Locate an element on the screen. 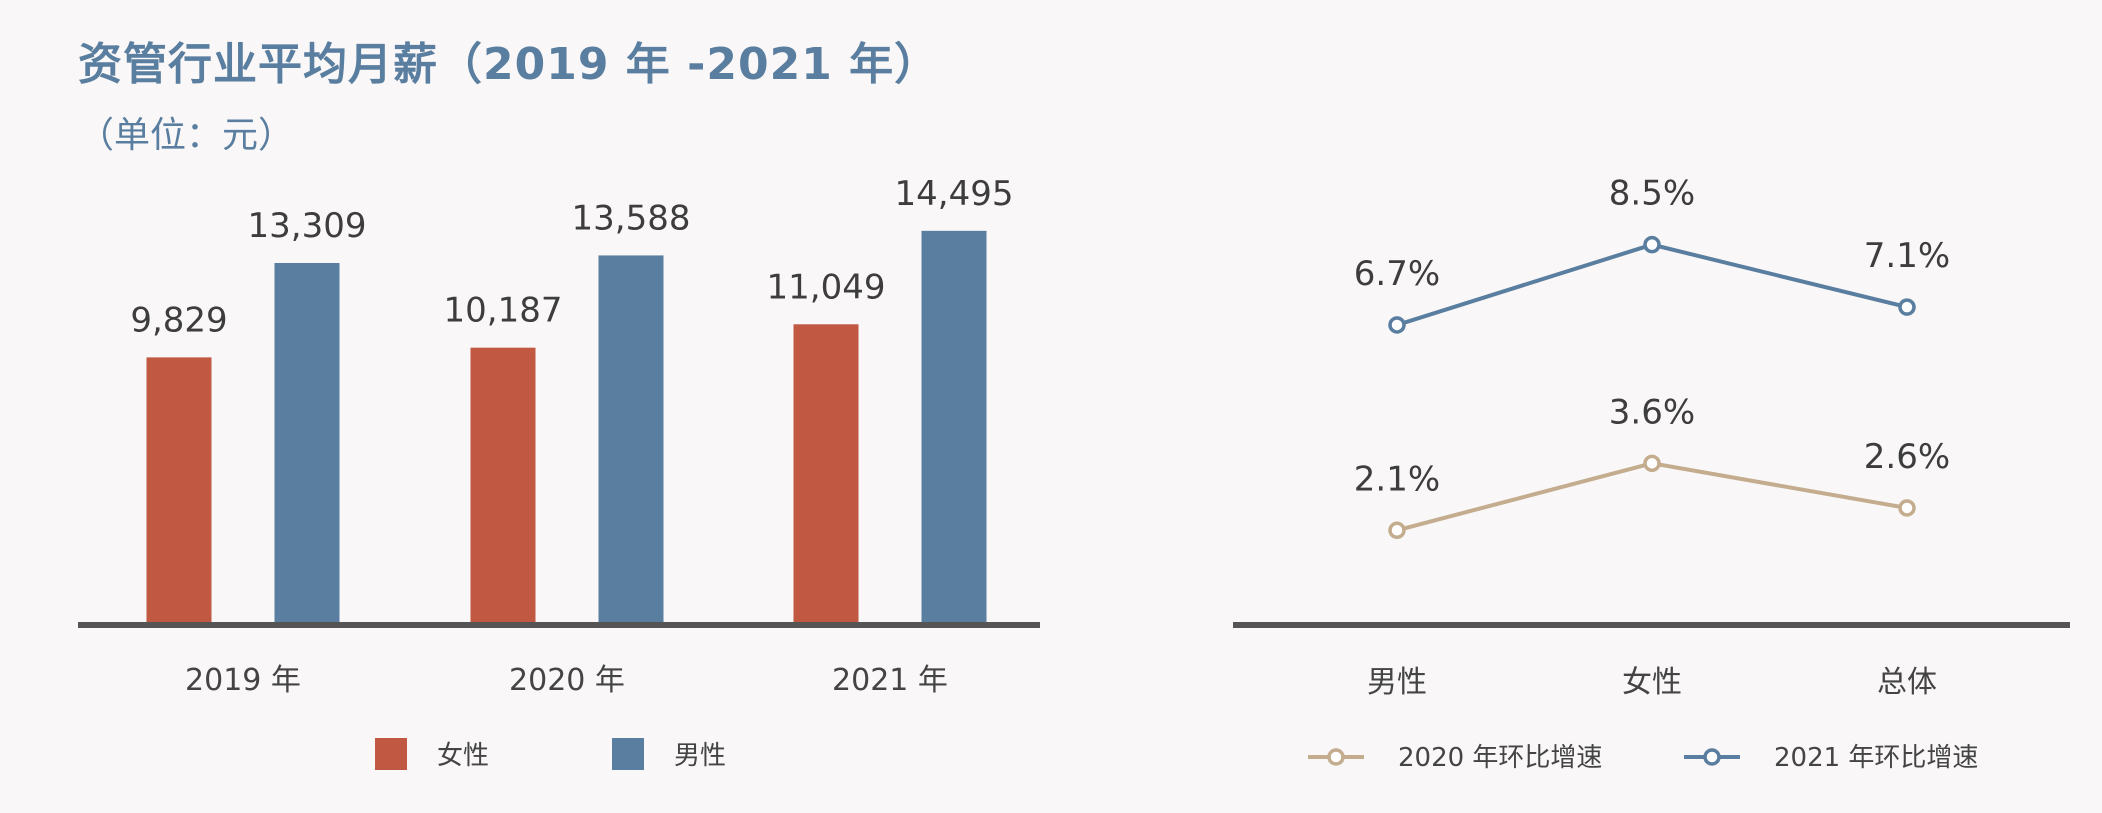 This screenshot has height=813, width=2102. line-value-label: 7.1% is located at coordinates (1907, 256).